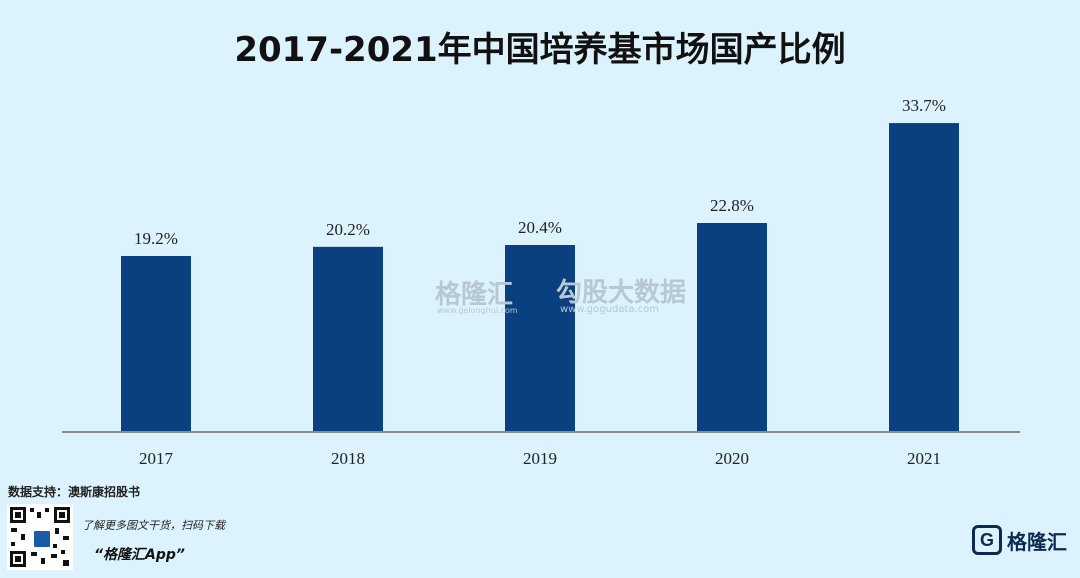 This screenshot has height=578, width=1080. I want to click on qr-code-icon, so click(40, 537).